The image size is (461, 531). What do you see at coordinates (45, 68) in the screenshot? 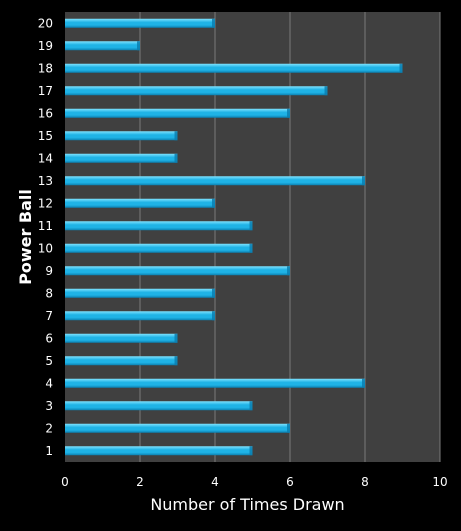
I see `y-tick-label-18: 18` at bounding box center [45, 68].